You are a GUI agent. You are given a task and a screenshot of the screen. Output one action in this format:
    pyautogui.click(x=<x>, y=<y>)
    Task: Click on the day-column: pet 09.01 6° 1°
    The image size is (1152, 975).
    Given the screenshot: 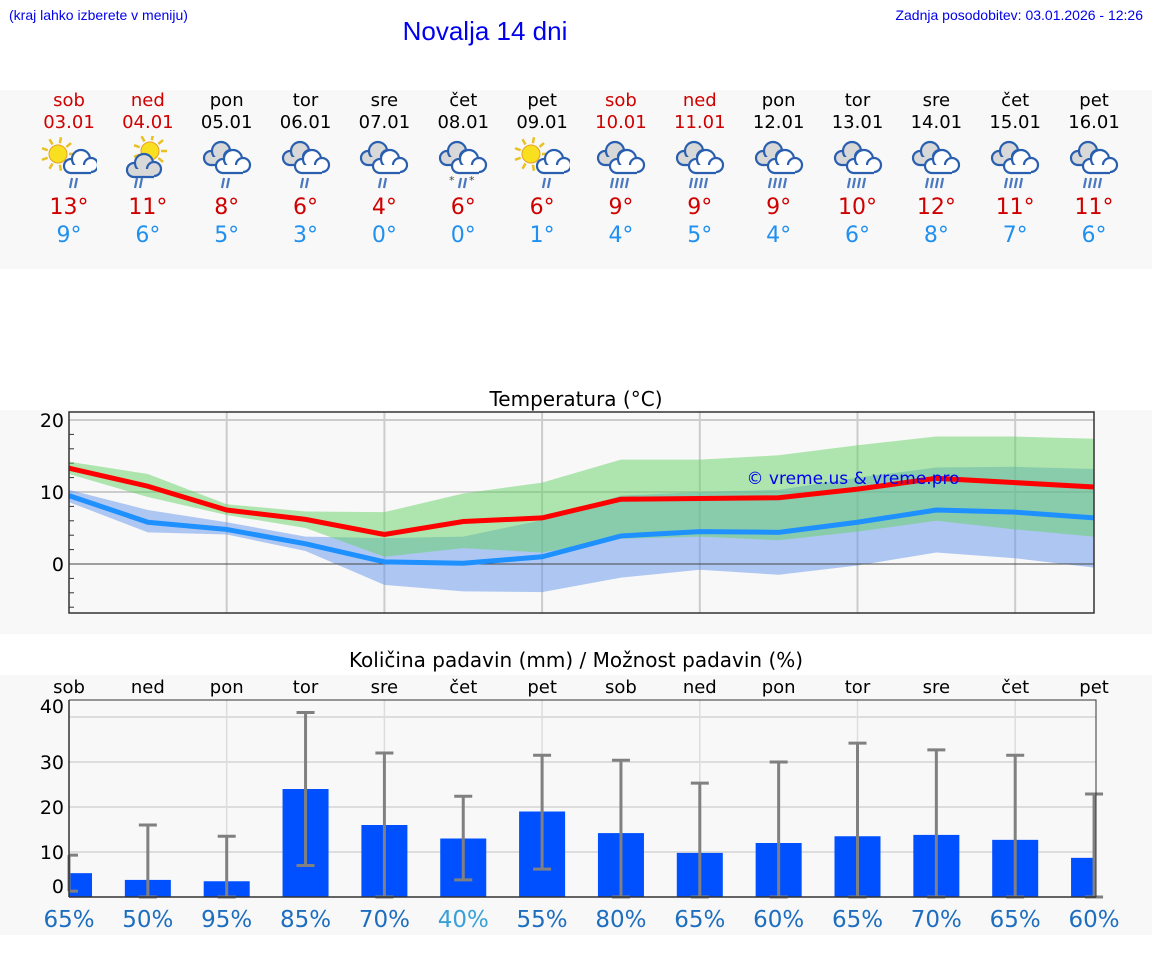 What is the action you would take?
    pyautogui.click(x=542, y=170)
    